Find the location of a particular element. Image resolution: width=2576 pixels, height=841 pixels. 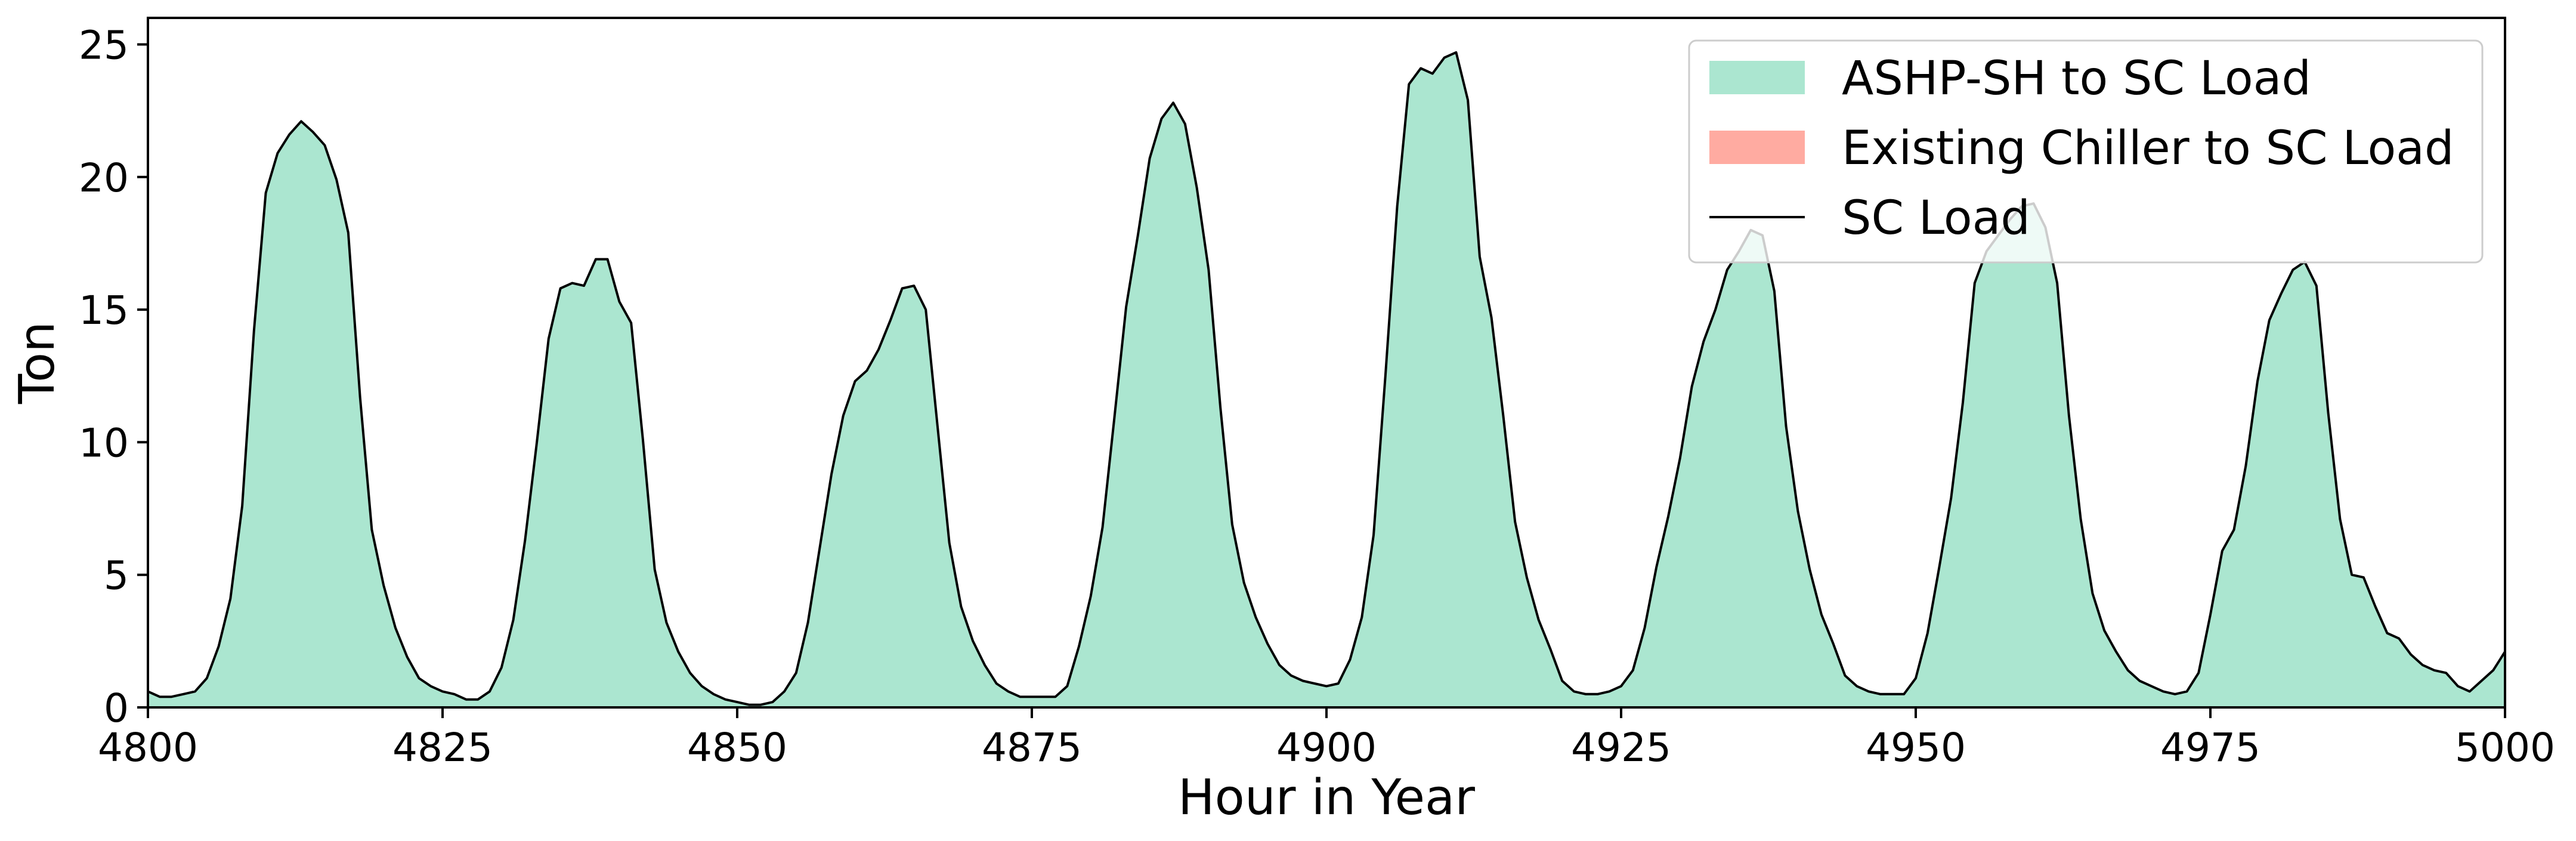

y-tick-label: 15 is located at coordinates (104, 310).